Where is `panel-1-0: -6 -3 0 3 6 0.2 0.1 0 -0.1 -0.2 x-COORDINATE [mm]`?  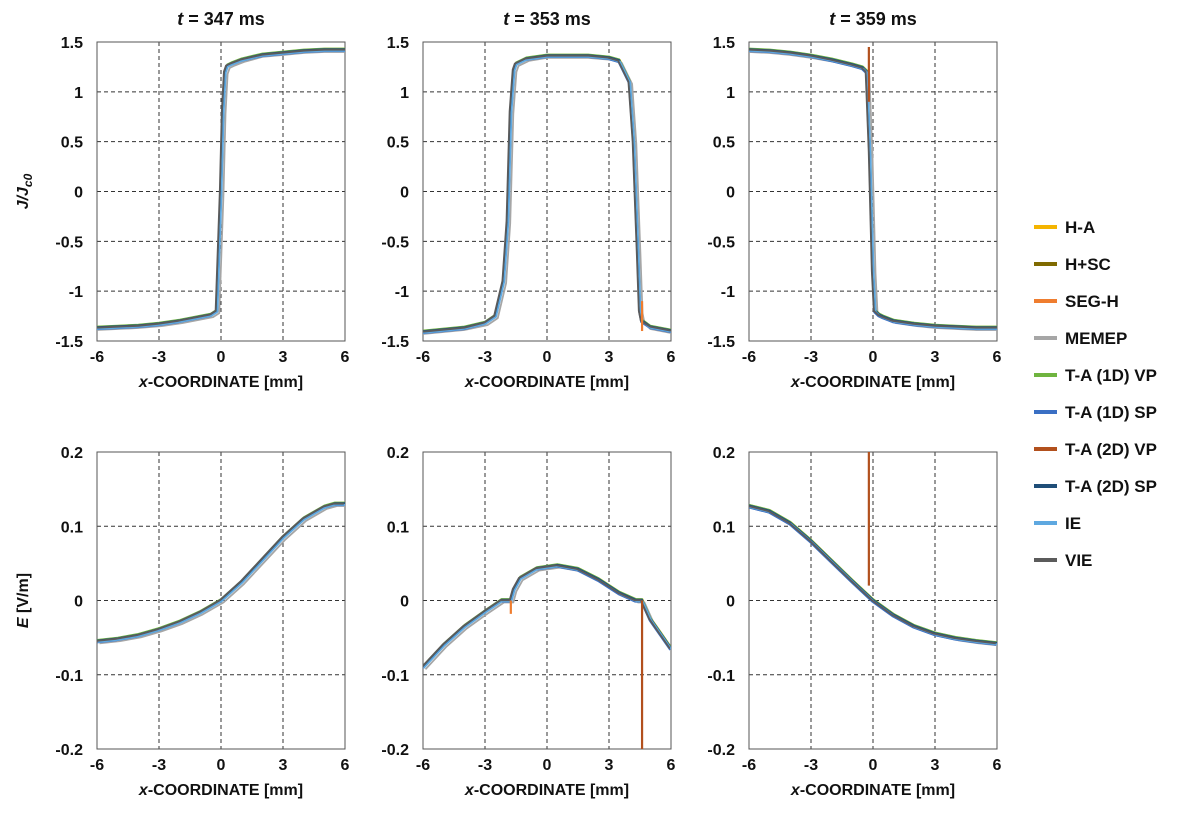 panel-1-0: -6 -3 0 3 6 0.2 0.1 0 -0.1 -0.2 x-COORDINATE [mm] is located at coordinates (202, 622).